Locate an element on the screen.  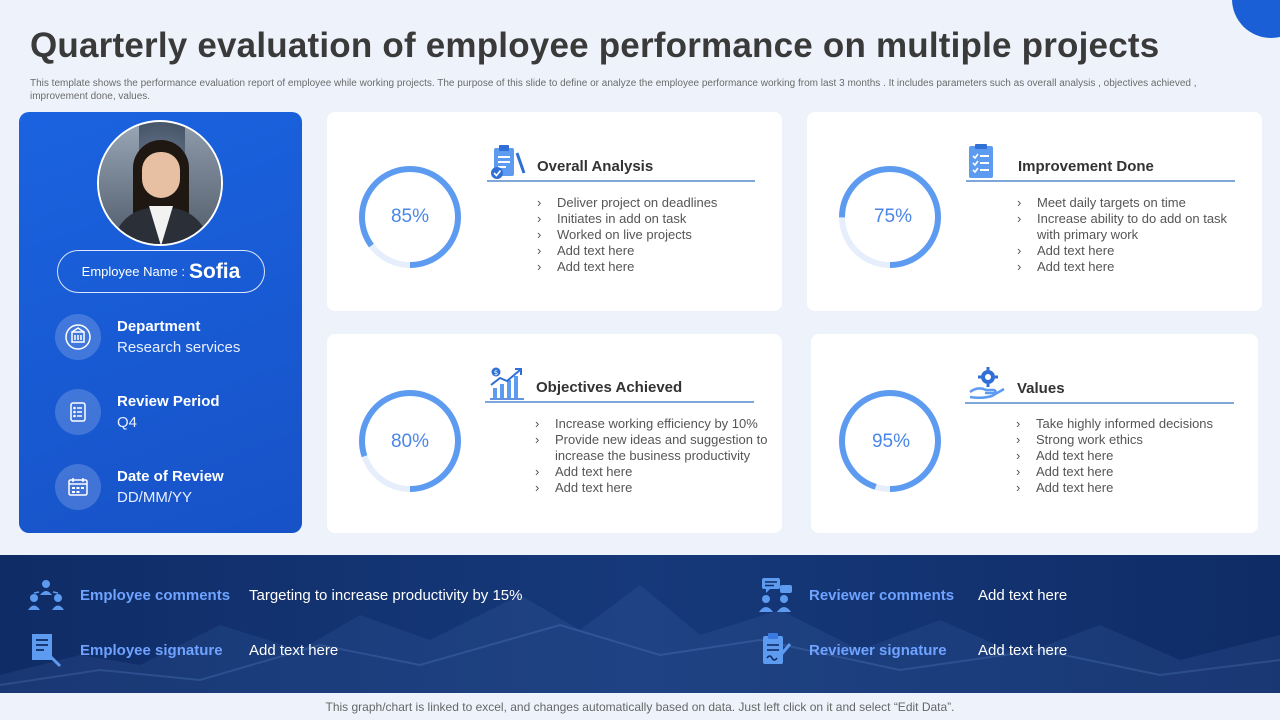
clipboard-check-icon is located at coordinates (508, 162).